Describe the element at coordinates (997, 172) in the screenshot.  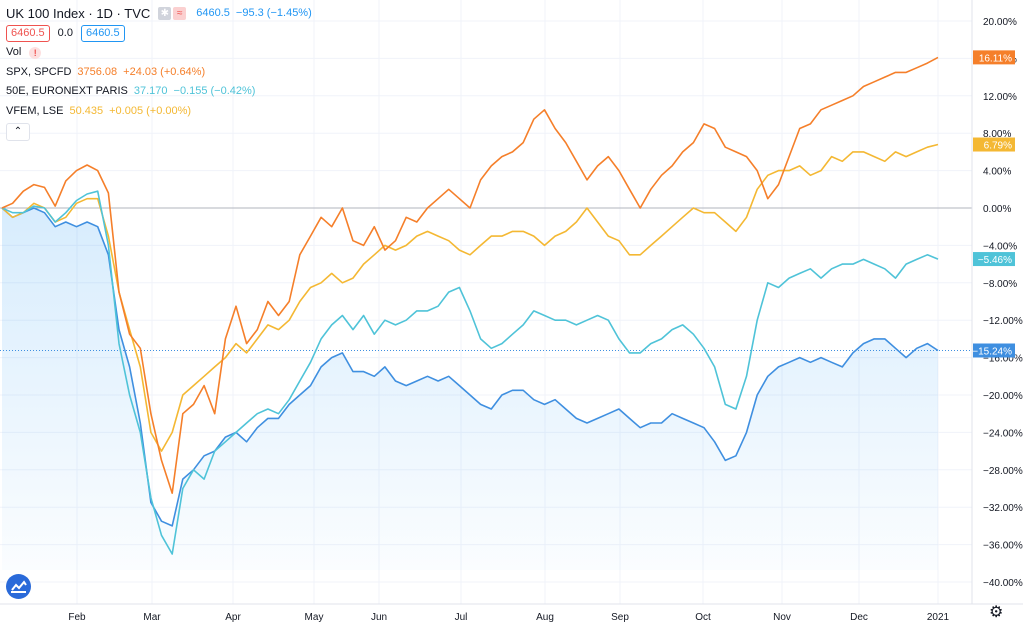
I see `y-tick-label: 4.00%` at that location.